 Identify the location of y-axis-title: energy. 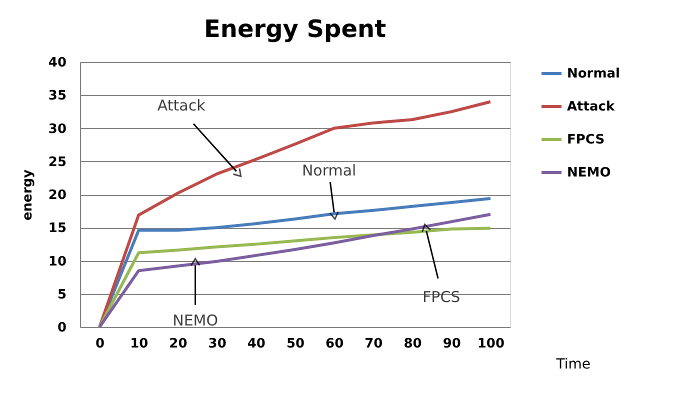
(28, 194).